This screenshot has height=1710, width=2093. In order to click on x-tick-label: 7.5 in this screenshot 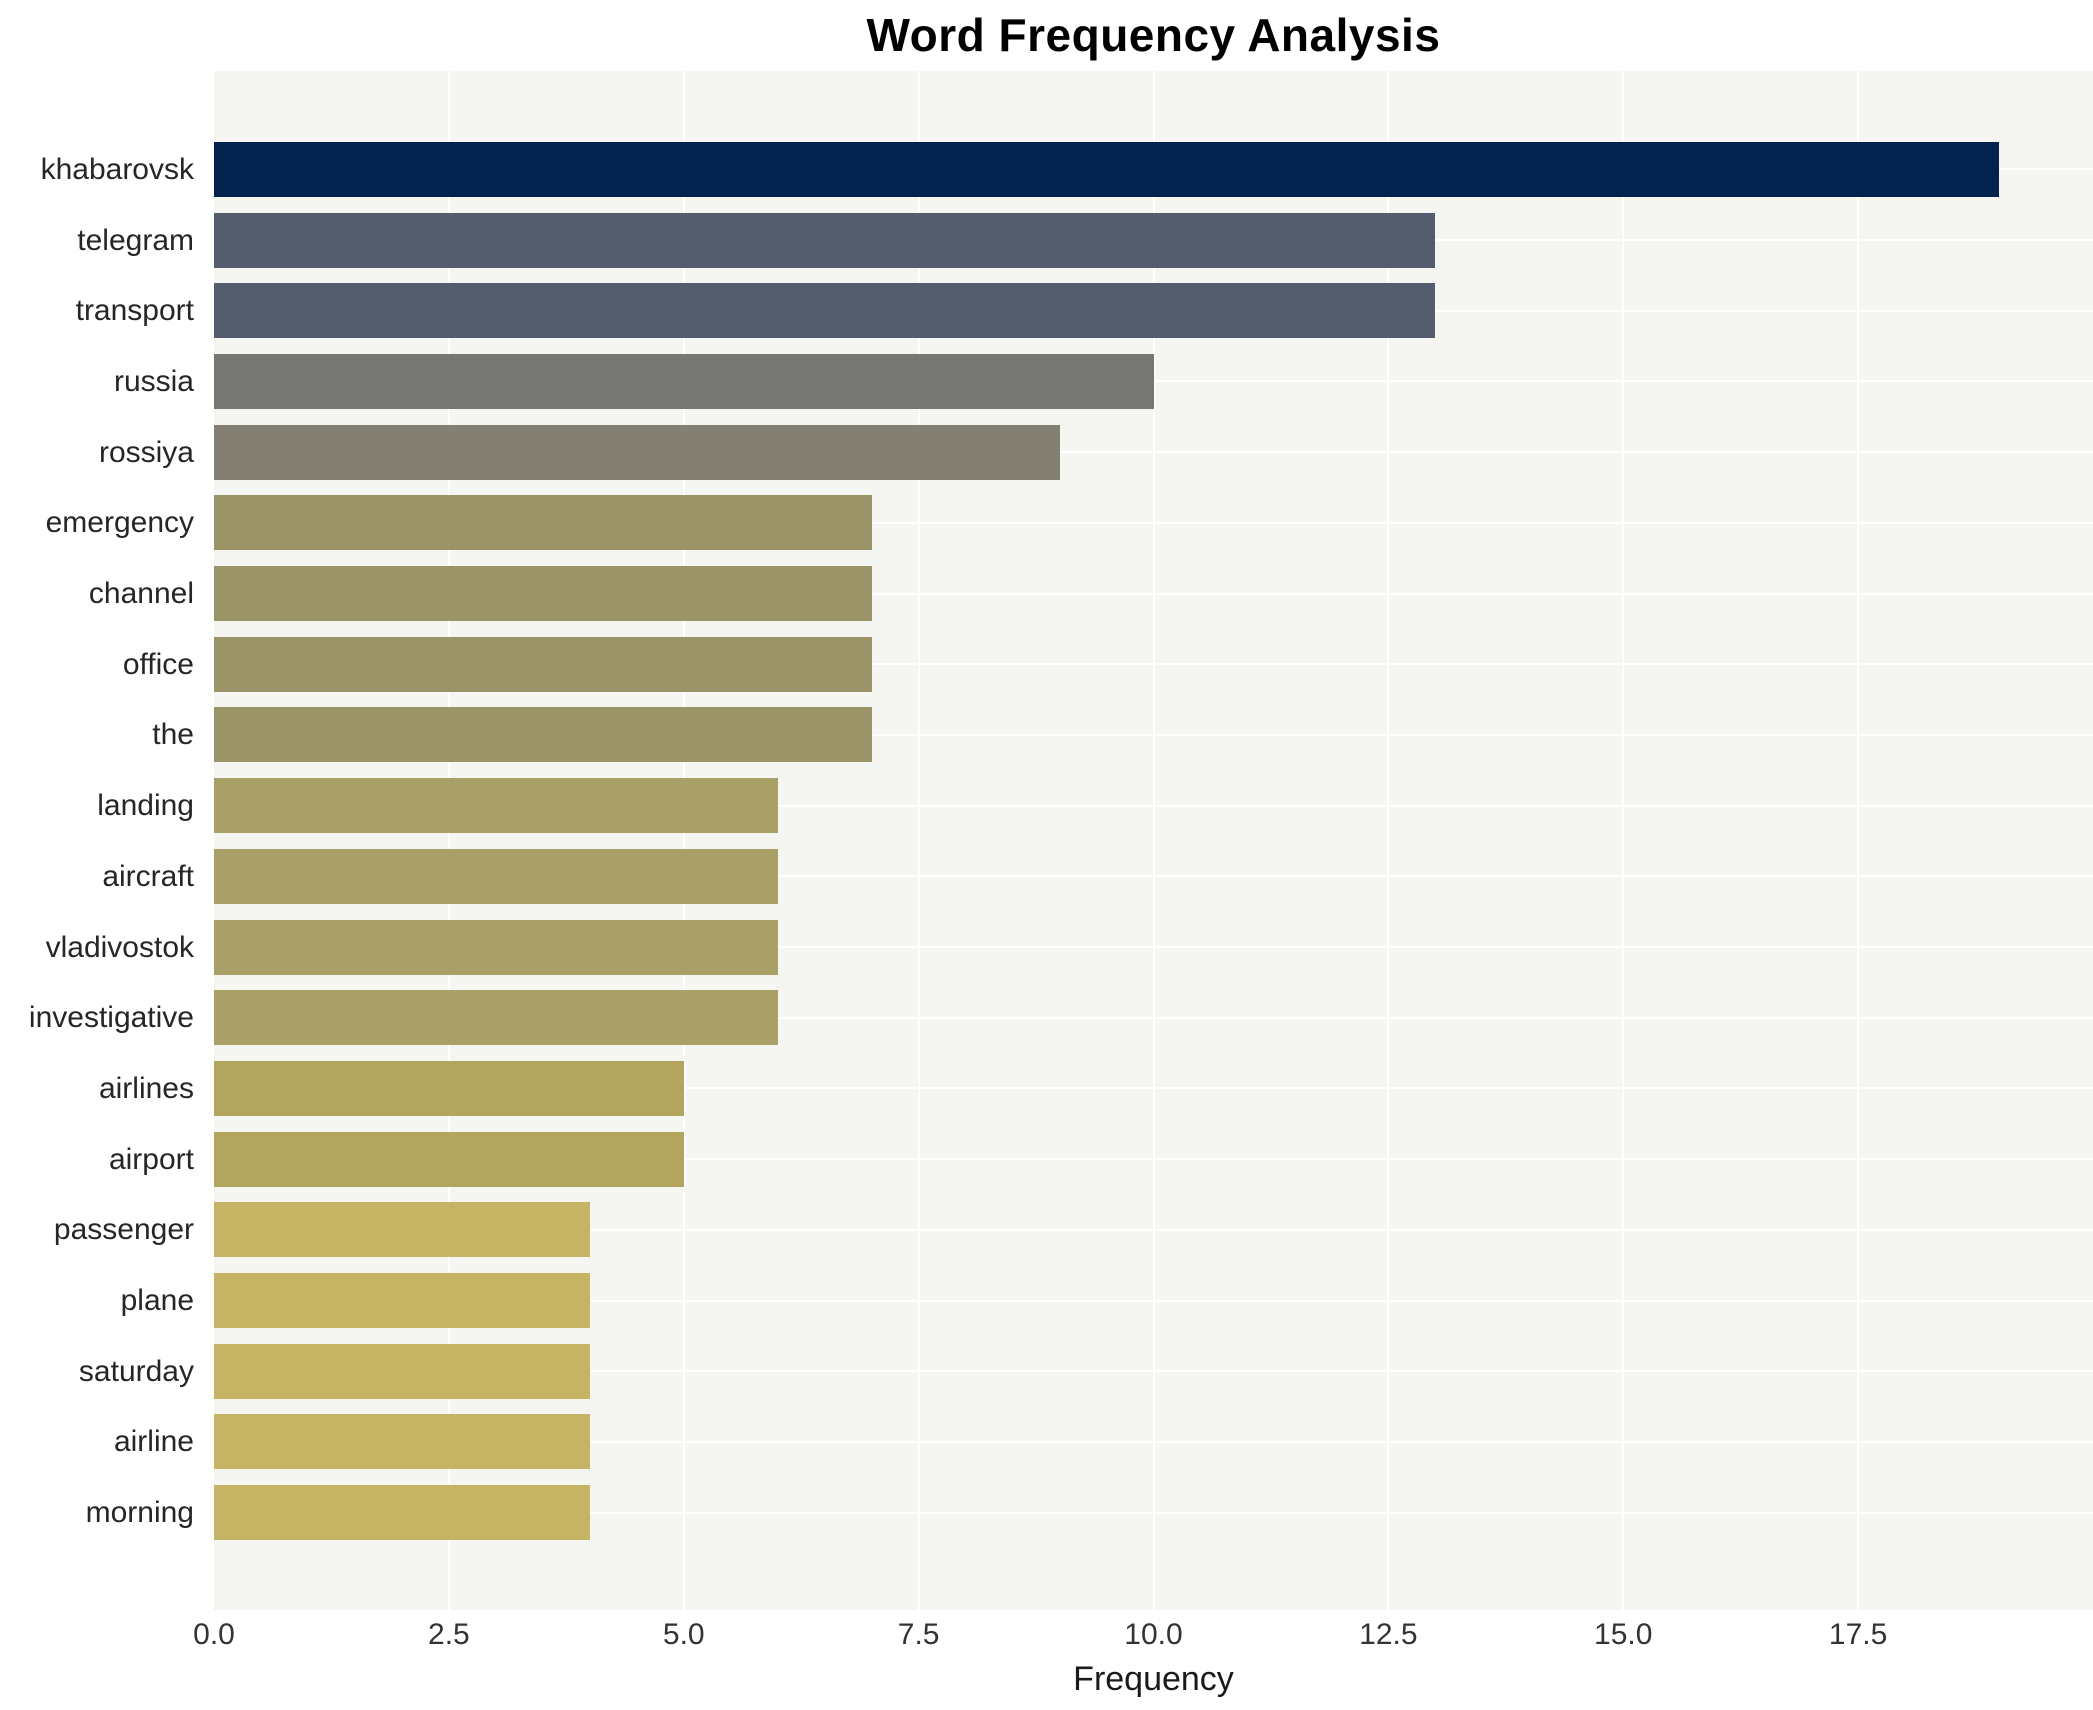, I will do `click(918, 1634)`.